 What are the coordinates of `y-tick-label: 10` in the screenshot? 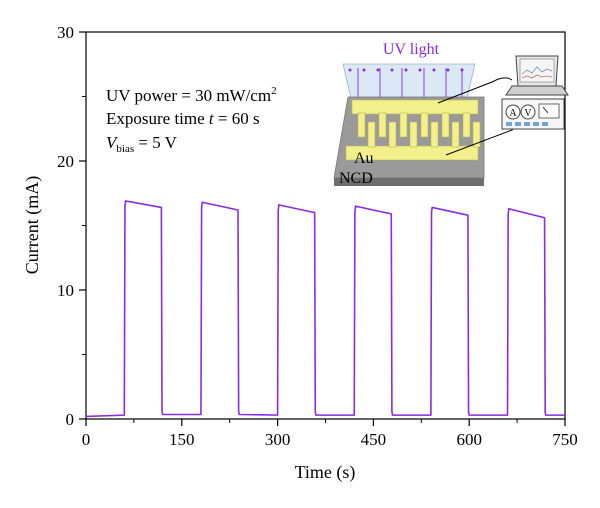 It's located at (65, 290).